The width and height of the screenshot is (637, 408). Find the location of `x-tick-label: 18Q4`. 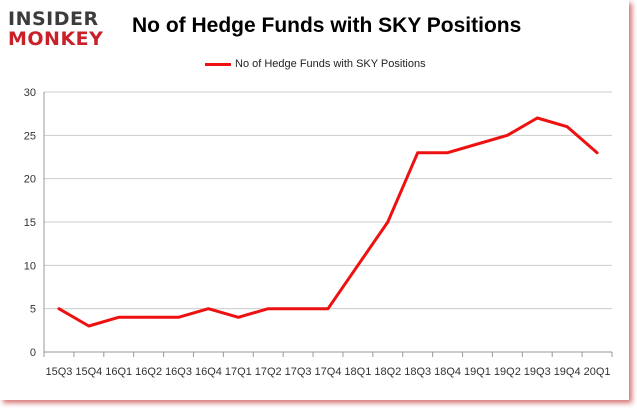

x-tick-label: 18Q4 is located at coordinates (447, 372).